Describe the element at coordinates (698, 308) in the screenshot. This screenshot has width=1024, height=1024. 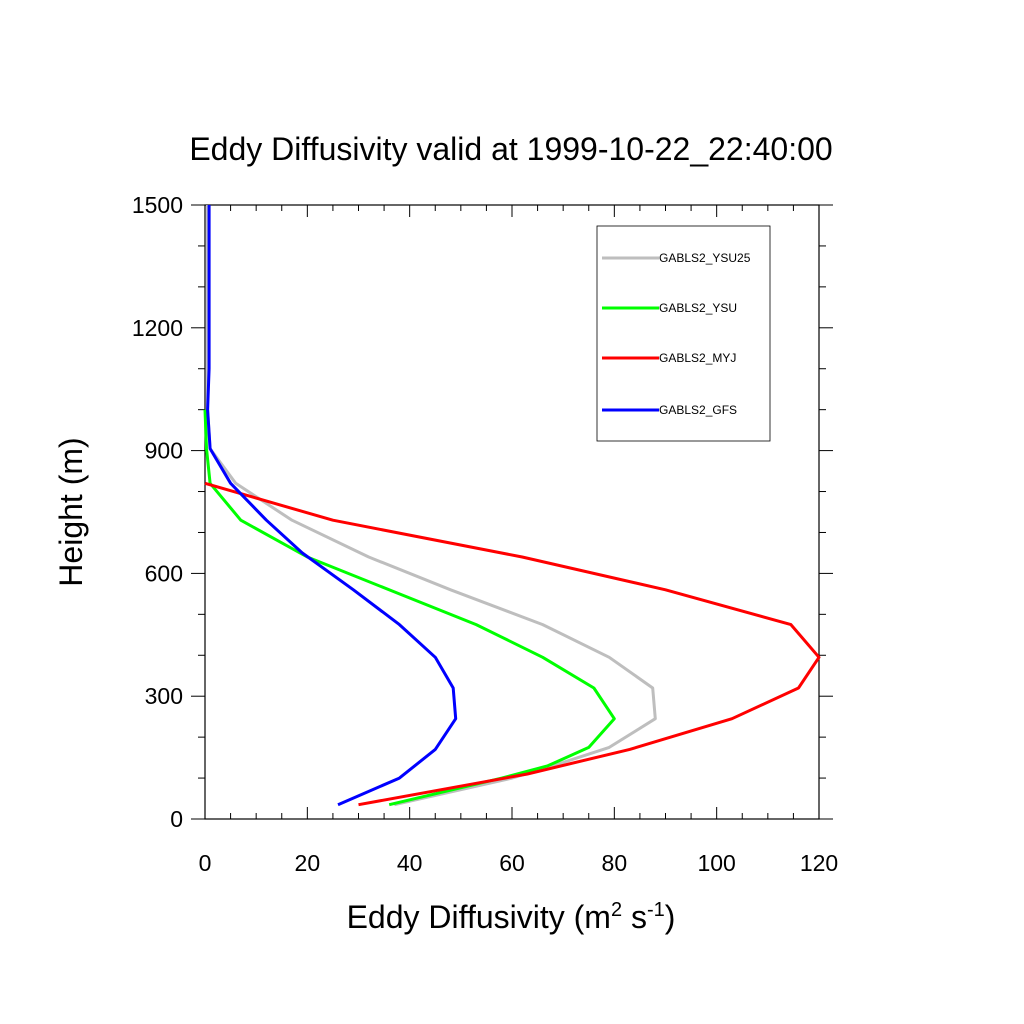
I see `legend-label-gabls2-ysu: GABLS2_YSU` at that location.